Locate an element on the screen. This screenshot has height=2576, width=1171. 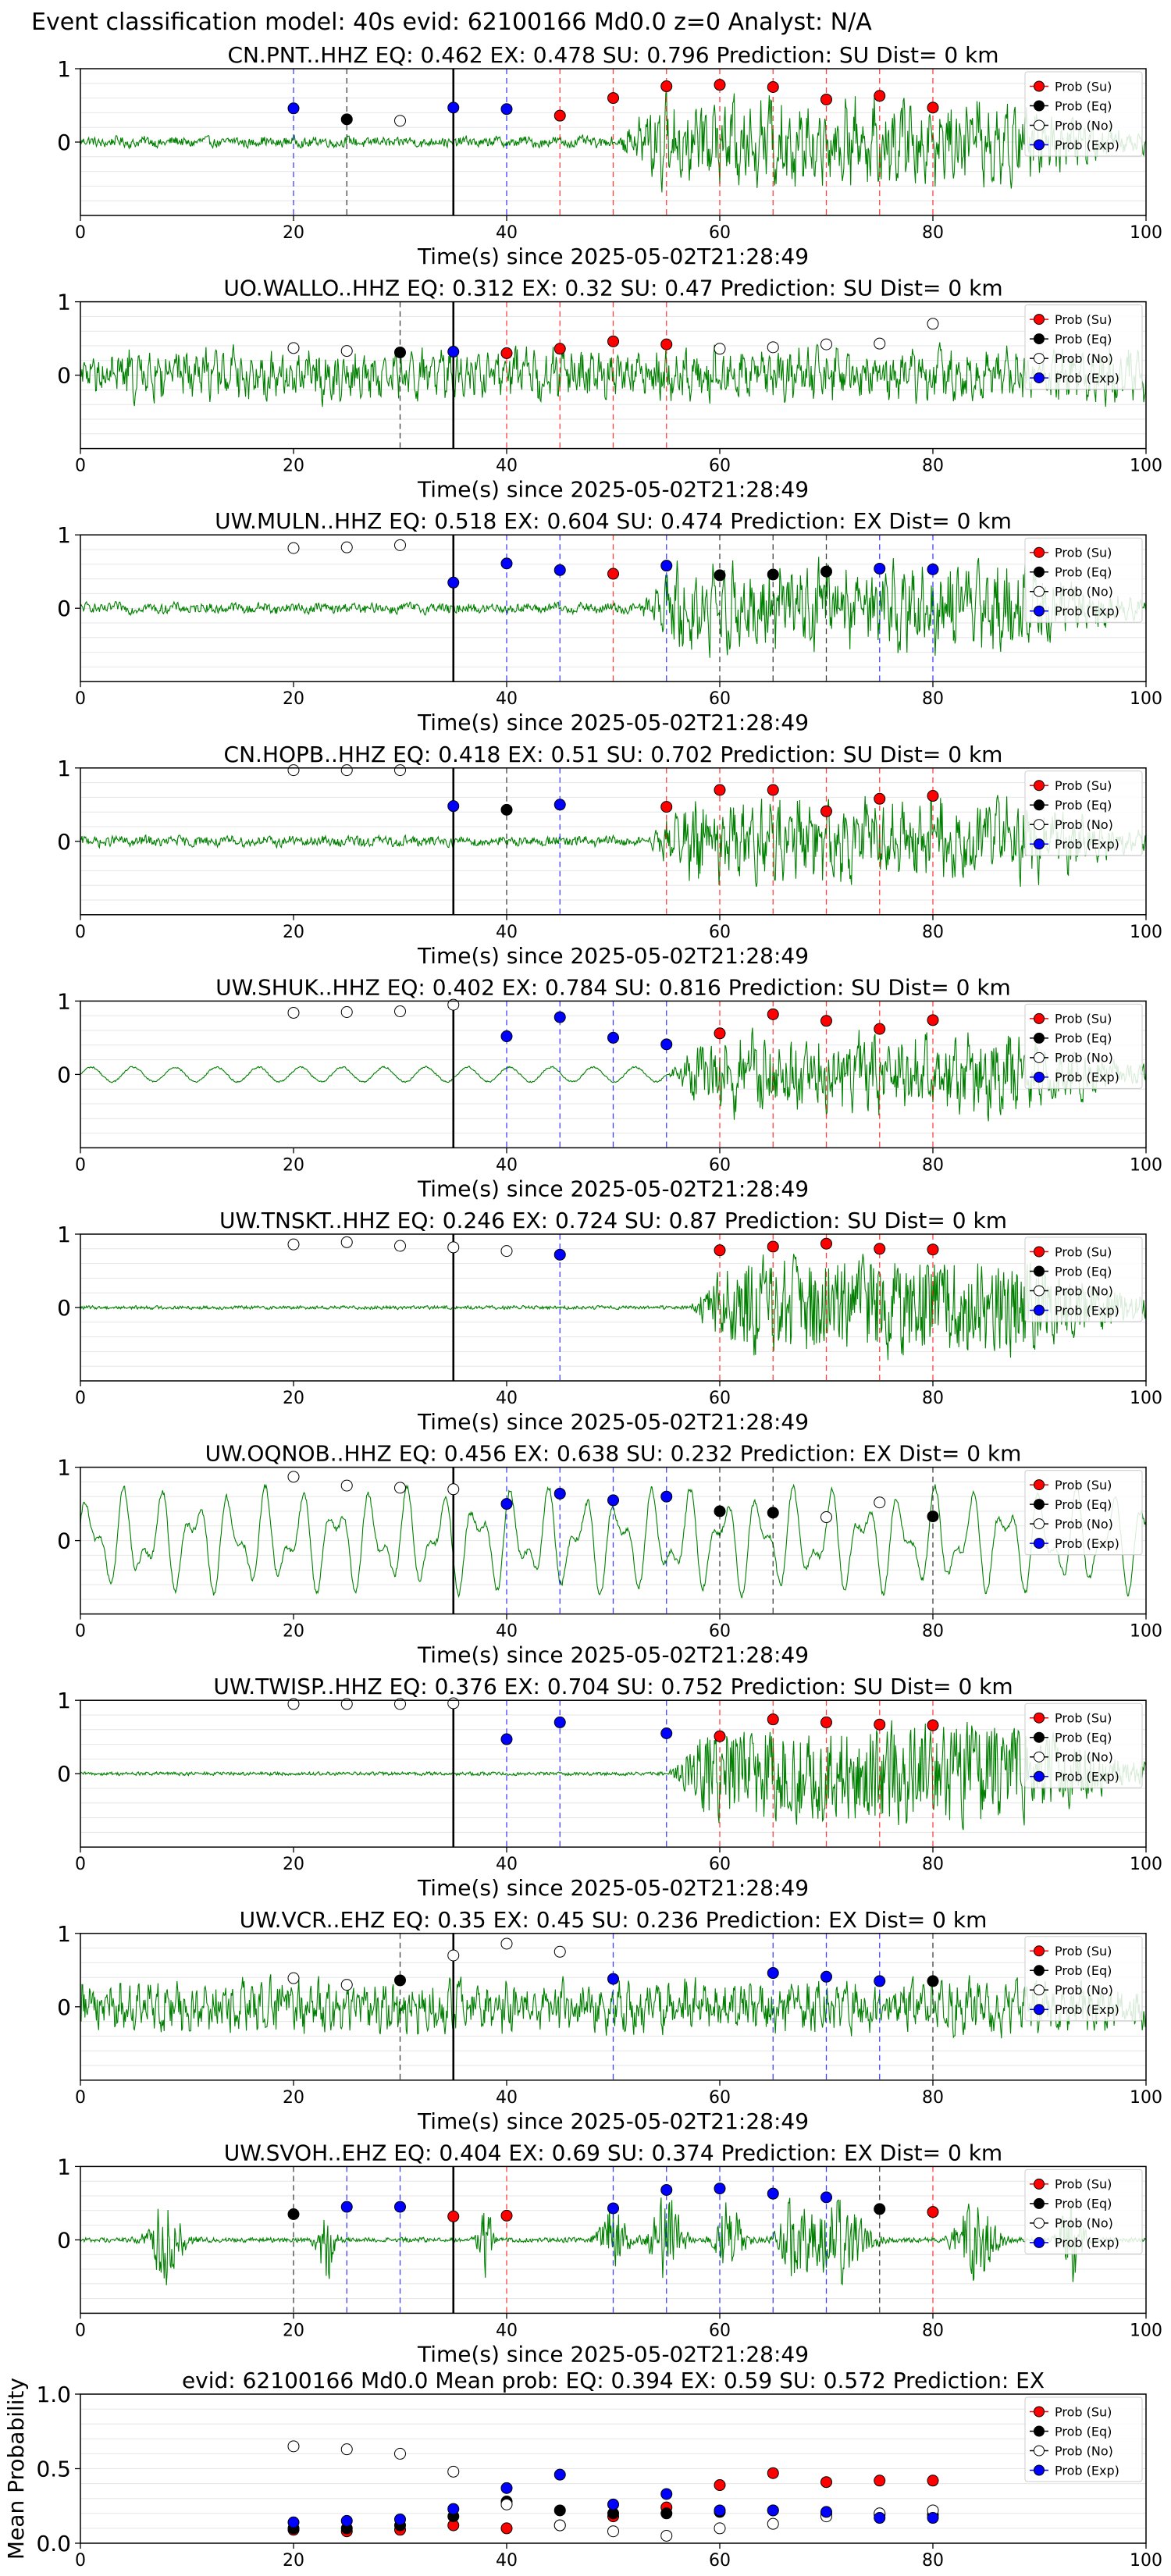
legend-marker-exp is located at coordinates (1039, 611).